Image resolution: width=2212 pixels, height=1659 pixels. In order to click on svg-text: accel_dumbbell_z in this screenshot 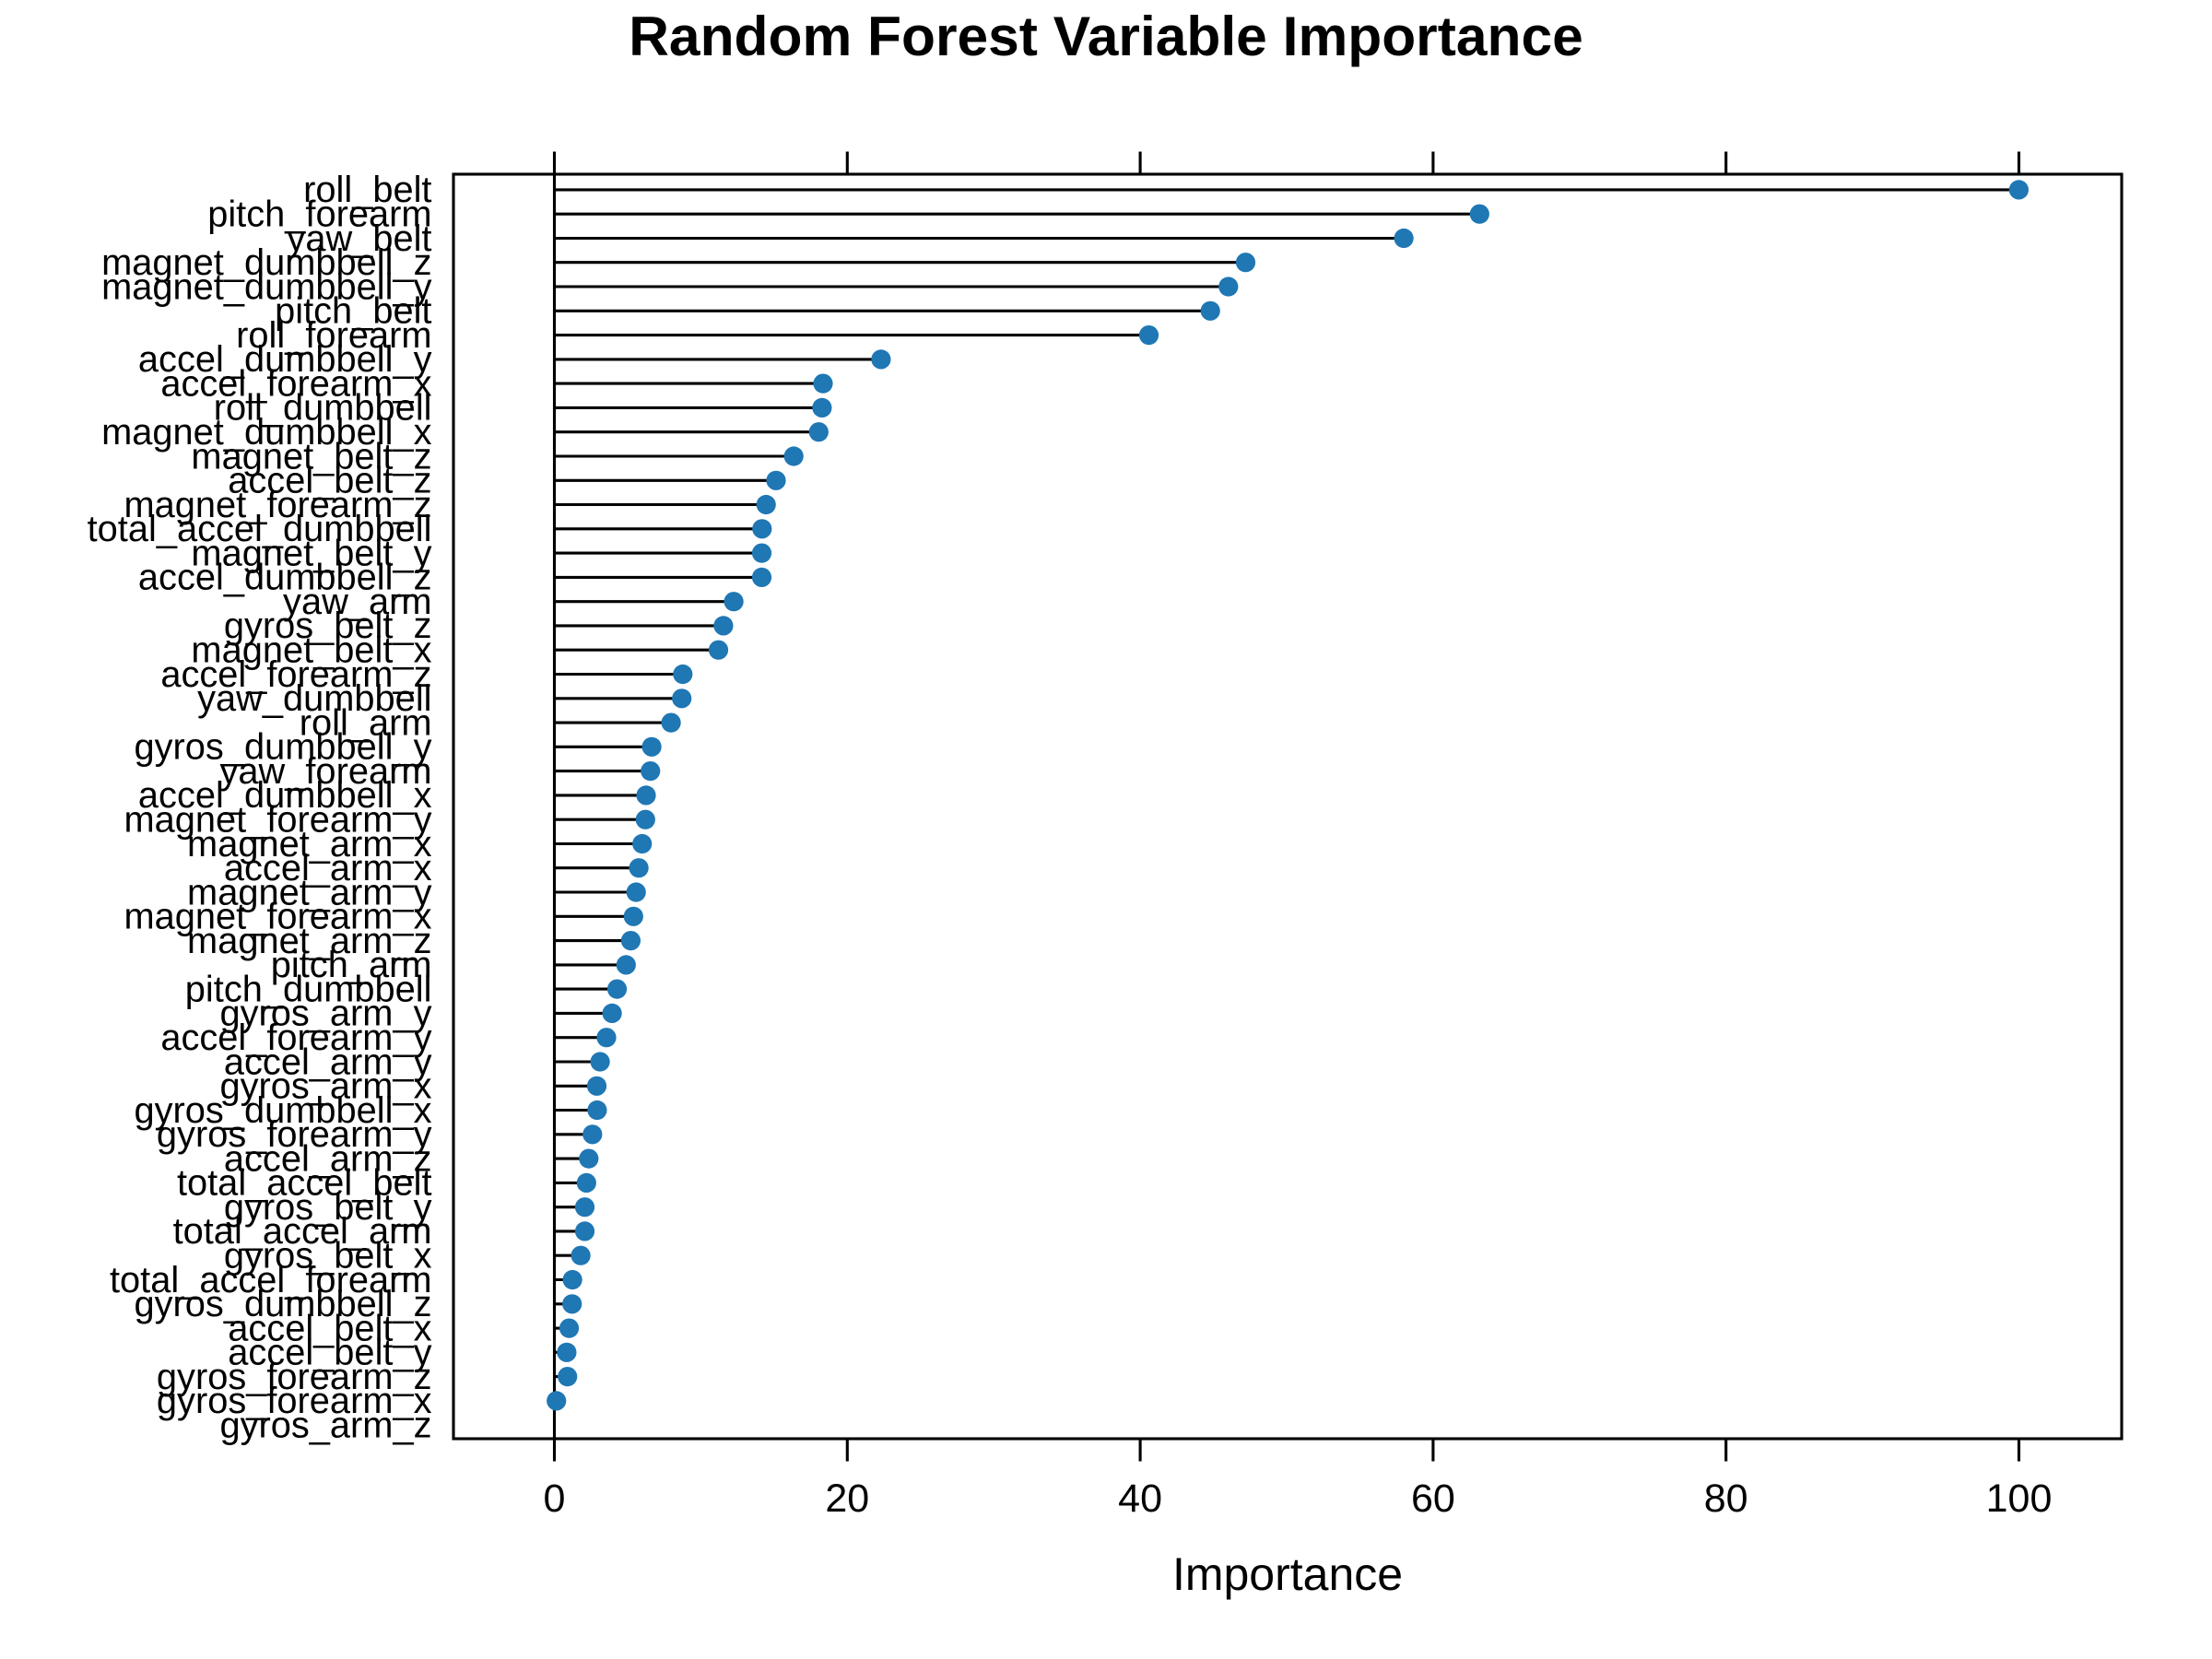, I will do `click(285, 578)`.